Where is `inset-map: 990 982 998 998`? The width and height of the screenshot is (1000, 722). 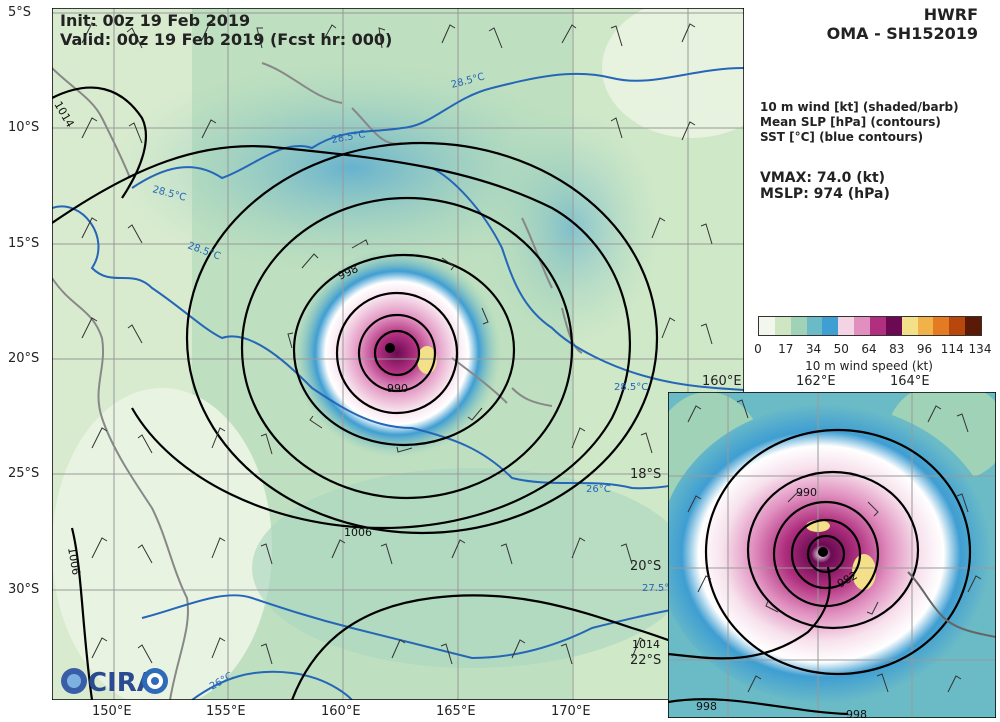 inset-map: 990 982 998 998 is located at coordinates (832, 555).